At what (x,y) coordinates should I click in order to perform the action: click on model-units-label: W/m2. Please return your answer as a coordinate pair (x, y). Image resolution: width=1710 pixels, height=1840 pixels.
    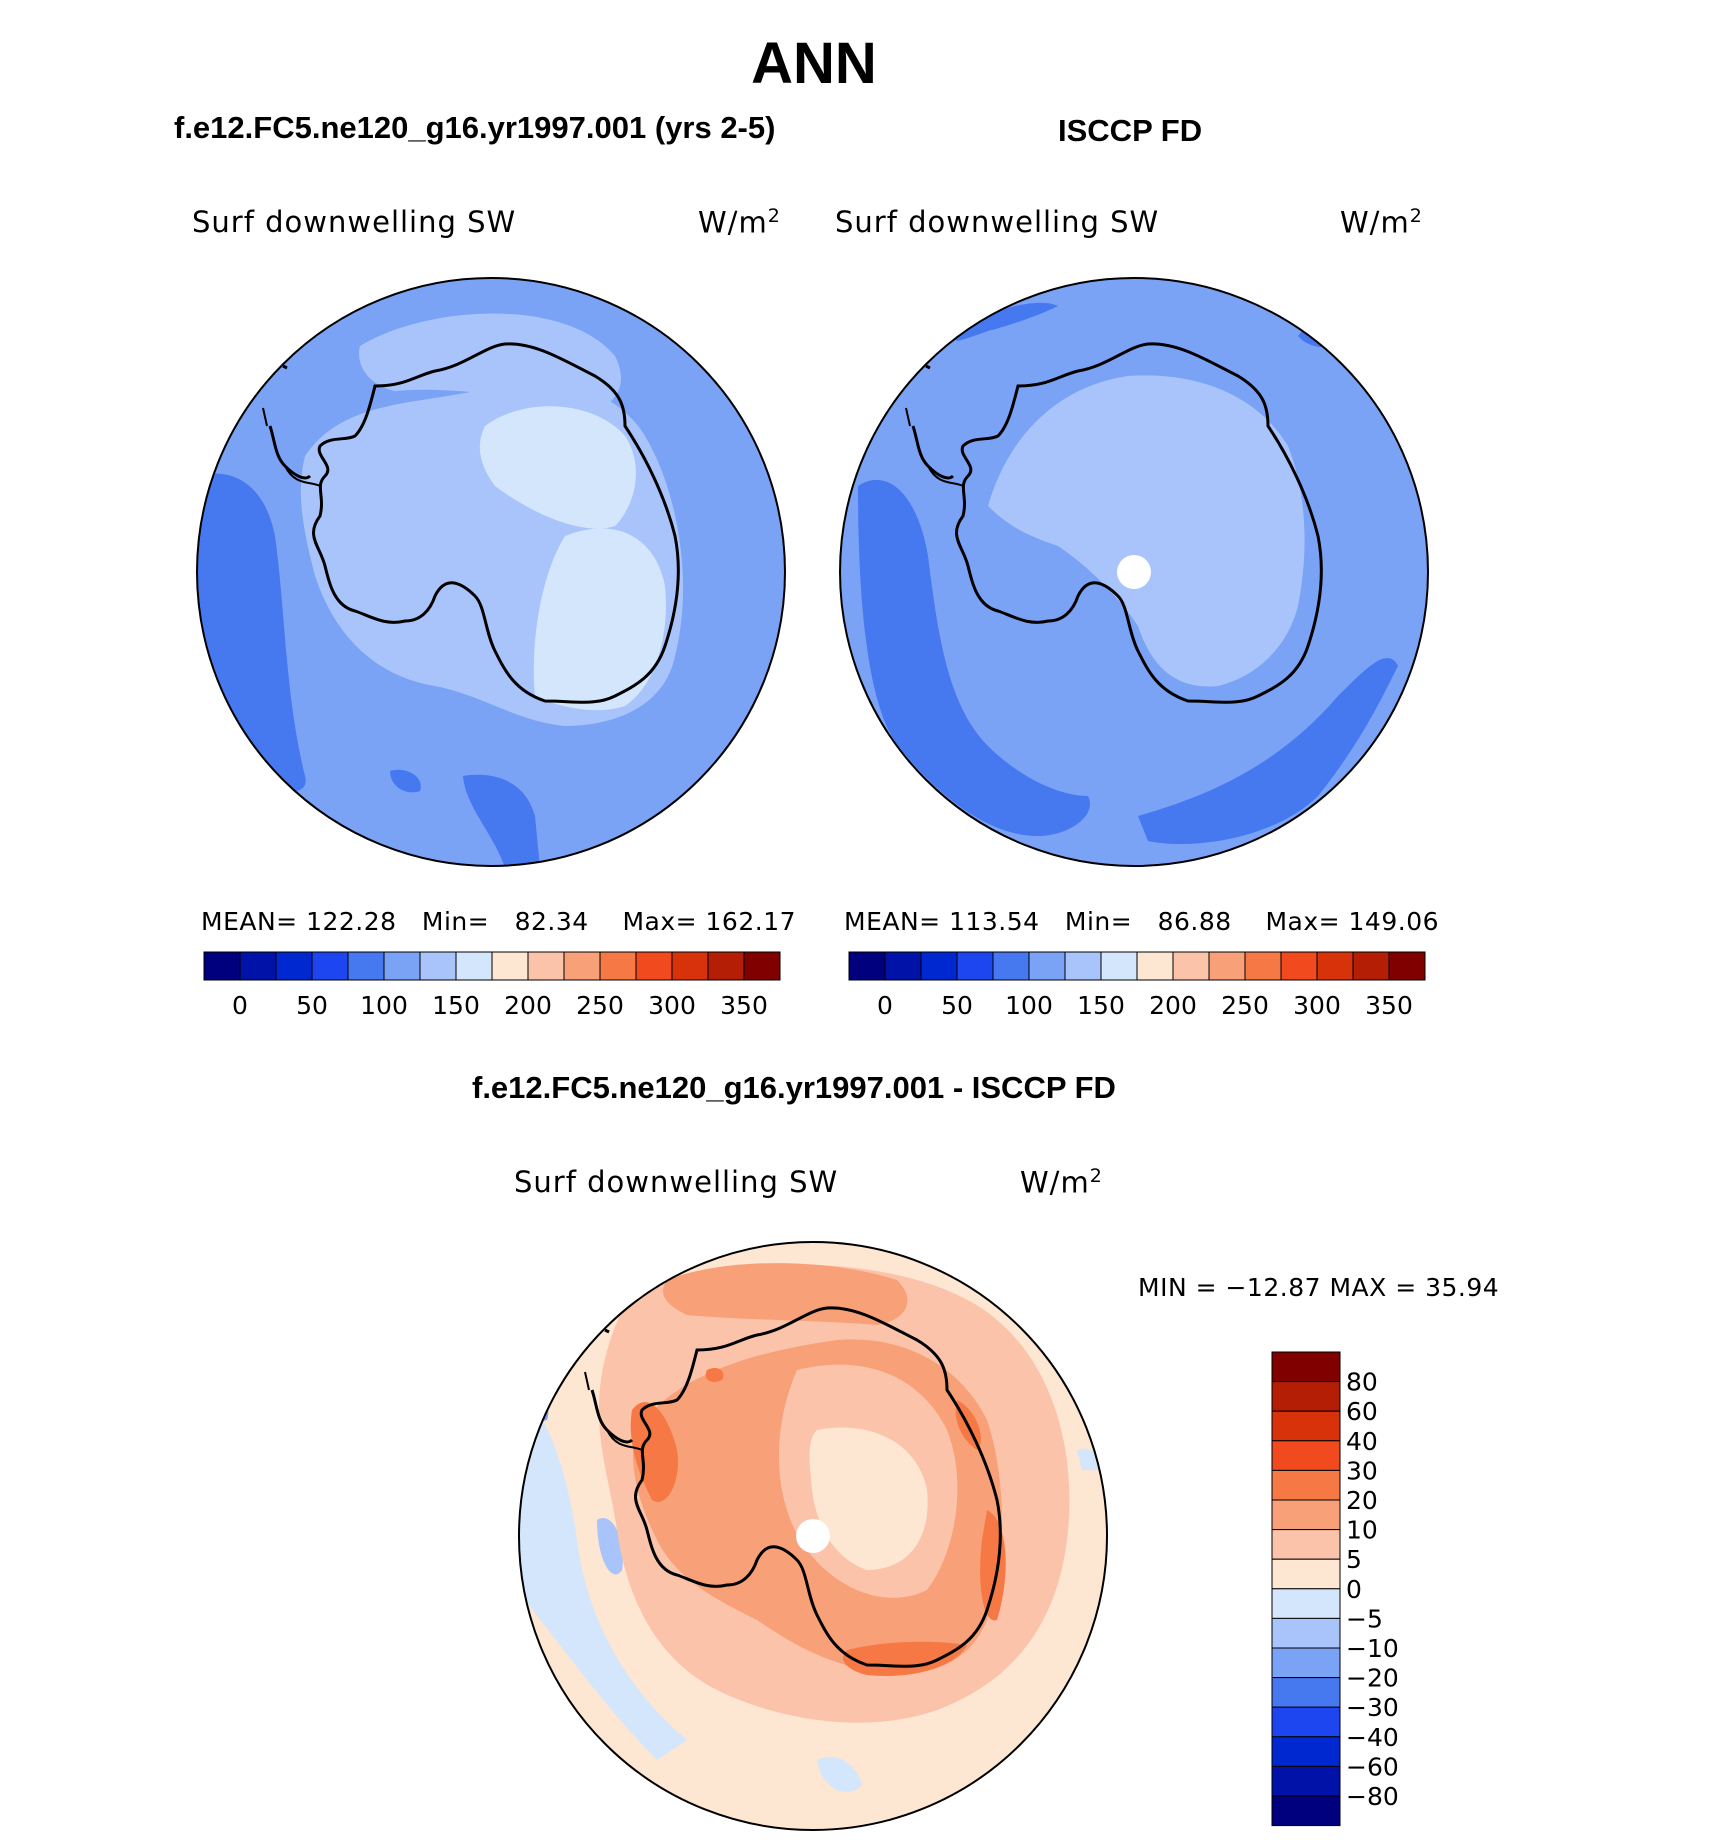
    Looking at the image, I should click on (739, 222).